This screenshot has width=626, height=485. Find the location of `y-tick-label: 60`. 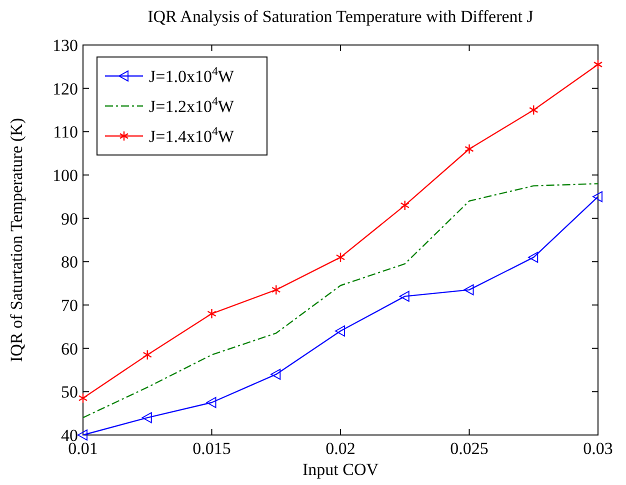

y-tick-label: 60 is located at coordinates (69, 348).